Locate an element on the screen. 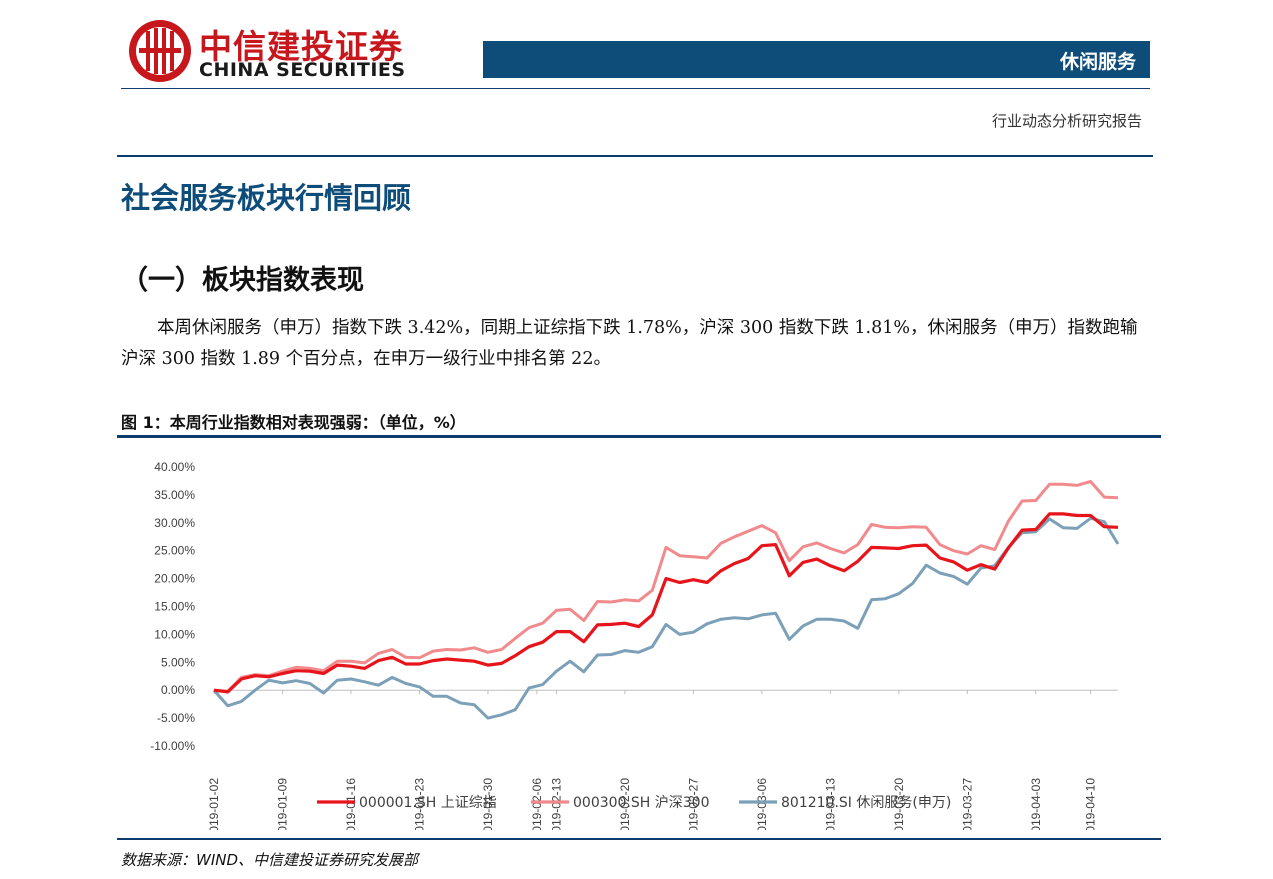  section-title: 社会服务板块行情回顾 is located at coordinates (266, 198).